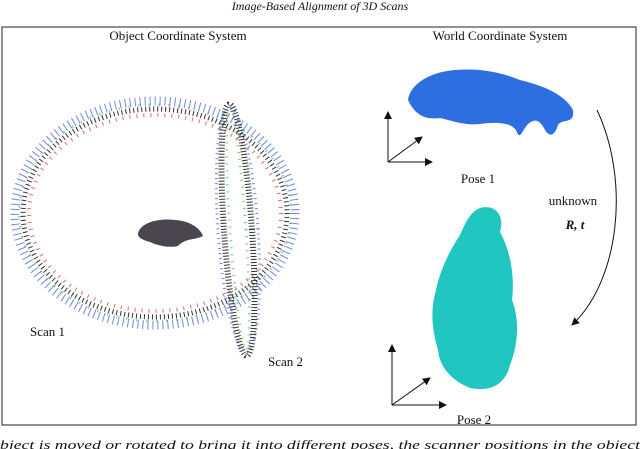 This screenshot has width=640, height=449. What do you see at coordinates (500, 35) in the screenshot?
I see `right-panel-title: World Coordinate System` at bounding box center [500, 35].